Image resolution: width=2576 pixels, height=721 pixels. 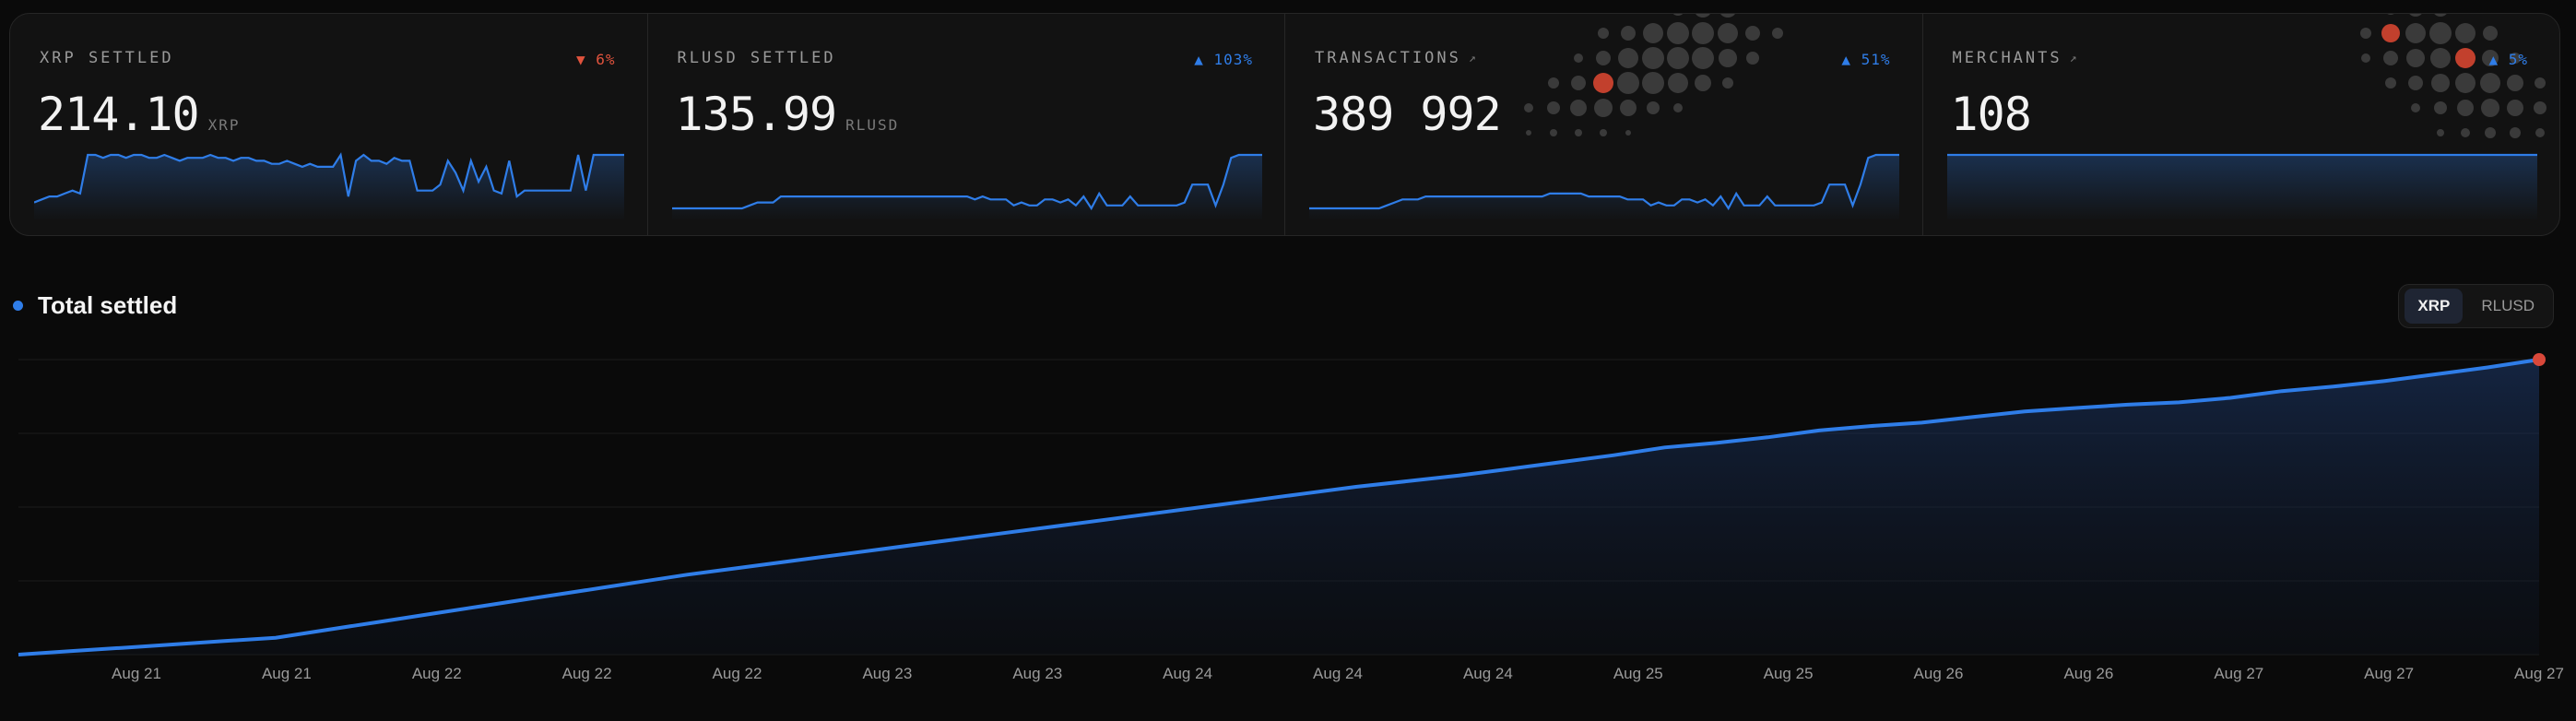 I want to click on card-value: 135.99, so click(x=756, y=114).